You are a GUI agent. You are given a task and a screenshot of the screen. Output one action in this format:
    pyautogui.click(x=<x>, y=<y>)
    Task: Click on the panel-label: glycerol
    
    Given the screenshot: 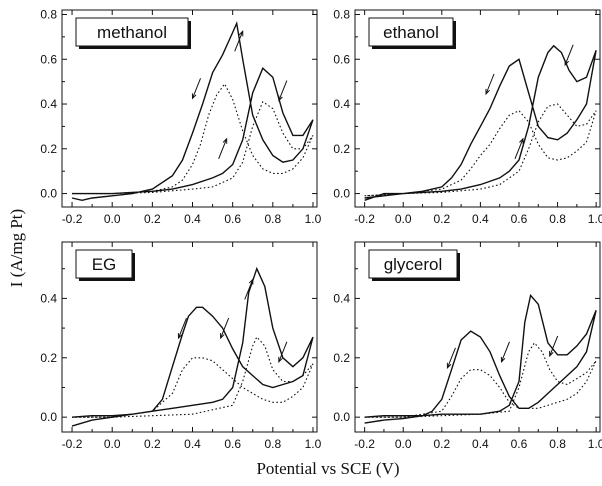 What is the action you would take?
    pyautogui.click(x=413, y=264)
    